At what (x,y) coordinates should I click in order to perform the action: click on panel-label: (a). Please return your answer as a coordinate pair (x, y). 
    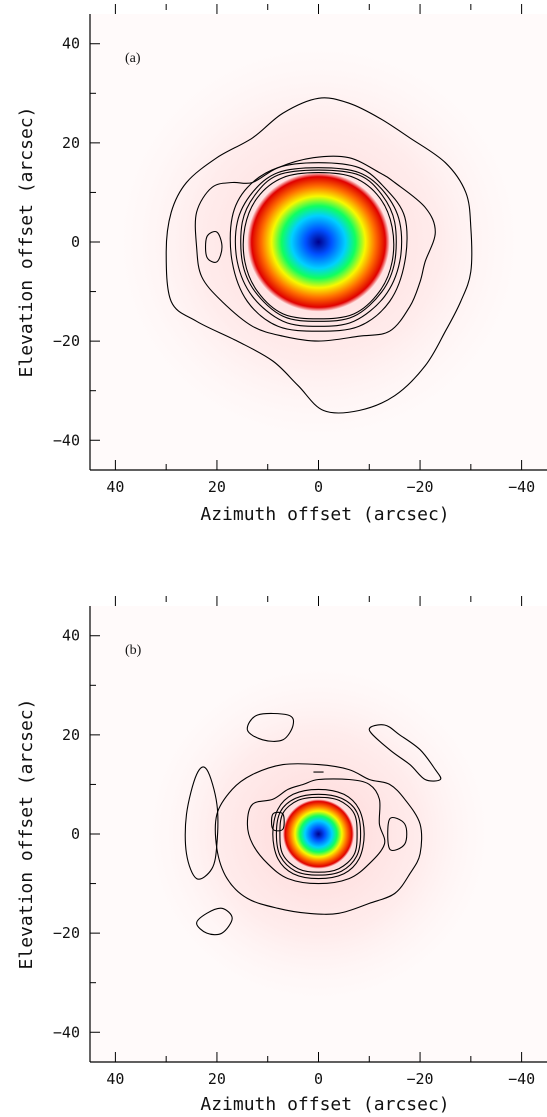
    Looking at the image, I should click on (133, 58).